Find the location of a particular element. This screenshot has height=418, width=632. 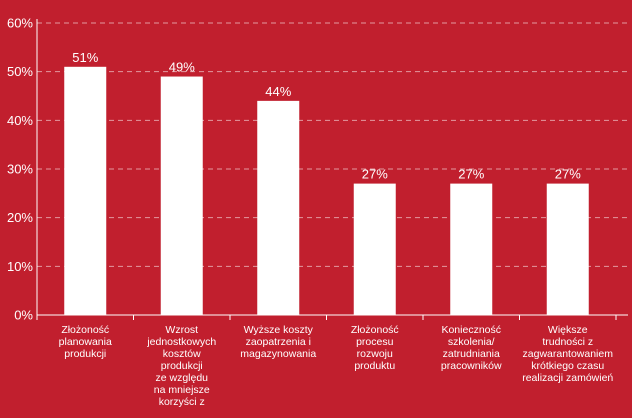

category-label-2-line-1: zaopatrzenia i is located at coordinates (278, 342).